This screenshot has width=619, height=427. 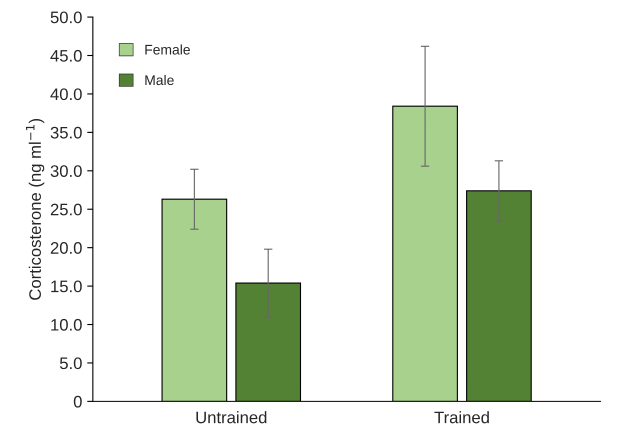 What do you see at coordinates (231, 417) in the screenshot?
I see `x-tick-label: Untrained` at bounding box center [231, 417].